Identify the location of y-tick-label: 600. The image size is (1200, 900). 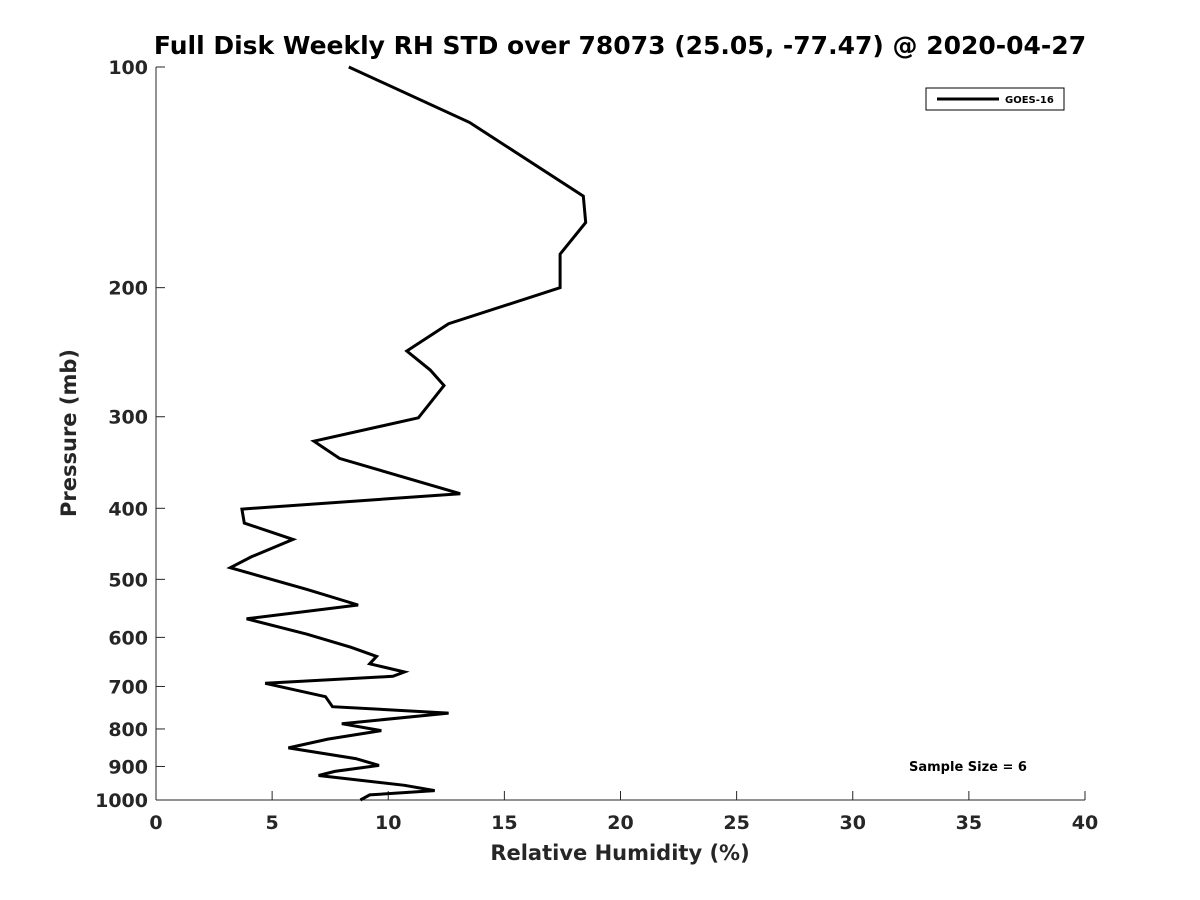
(128, 638).